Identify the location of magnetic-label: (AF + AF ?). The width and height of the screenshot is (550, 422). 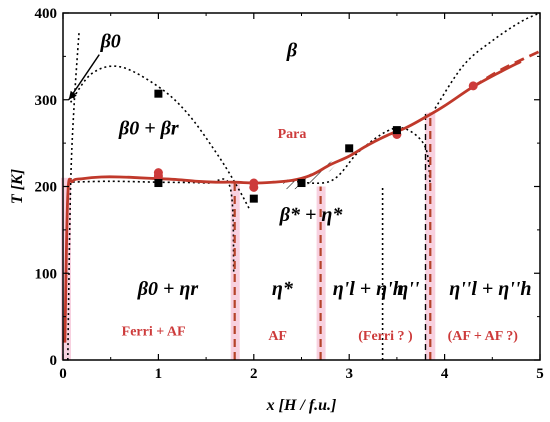
(483, 336).